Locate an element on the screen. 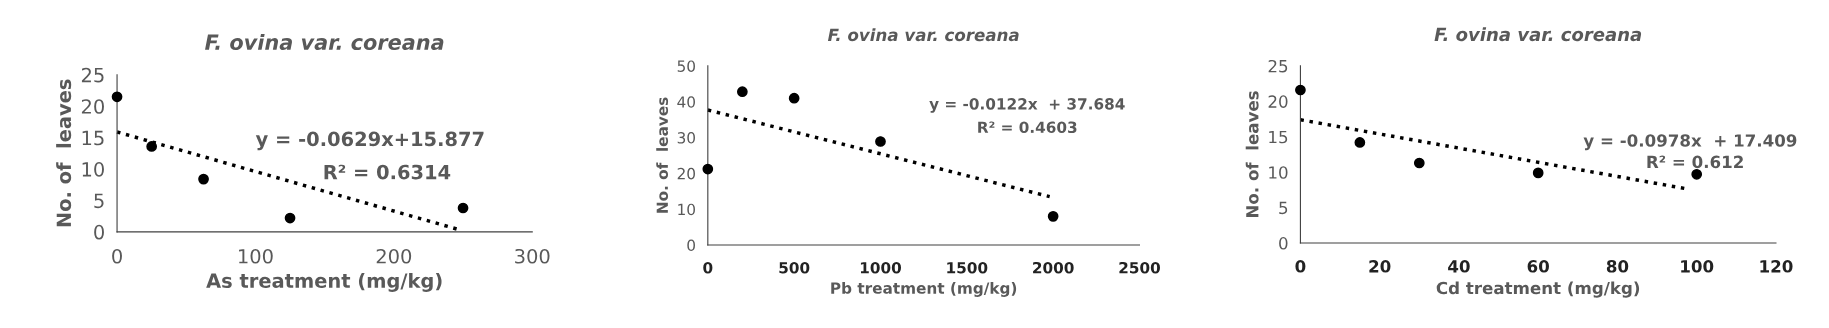  annotation: R² = 0.4603 is located at coordinates (1027, 127).